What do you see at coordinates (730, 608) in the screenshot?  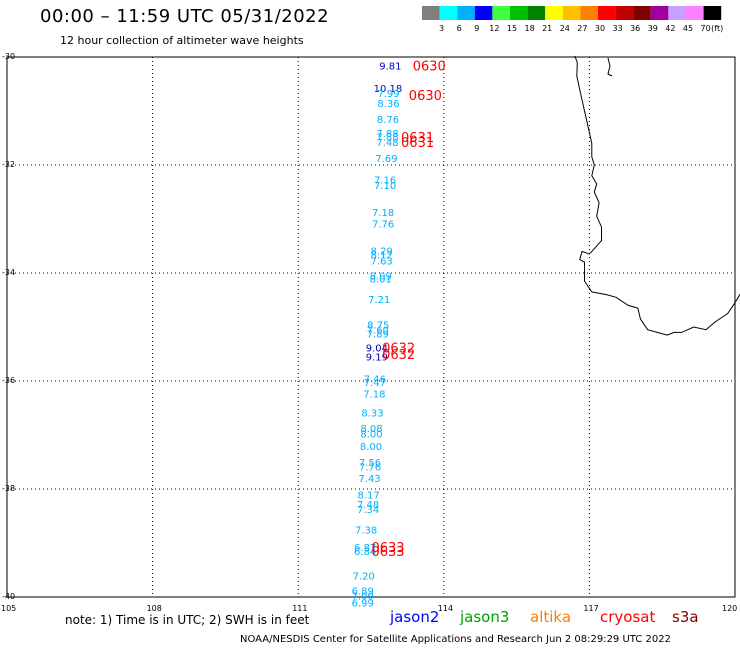 I see `lon-tick-label: 120` at bounding box center [730, 608].